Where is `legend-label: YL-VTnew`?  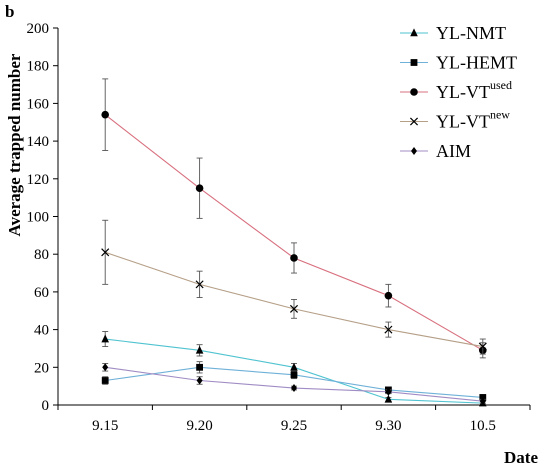
legend-label: YL-VTnew is located at coordinates (473, 120).